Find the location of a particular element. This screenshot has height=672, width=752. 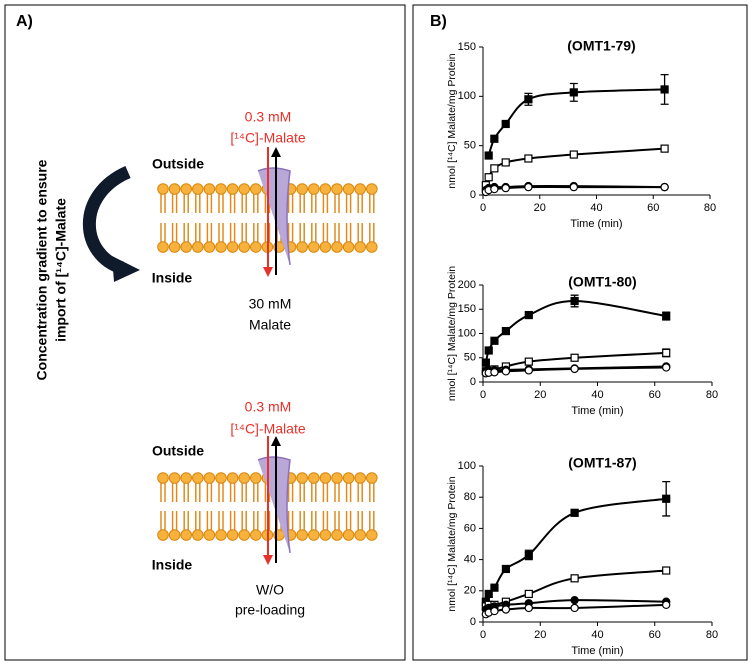

y-tick-label: 20 is located at coordinates (470, 591).